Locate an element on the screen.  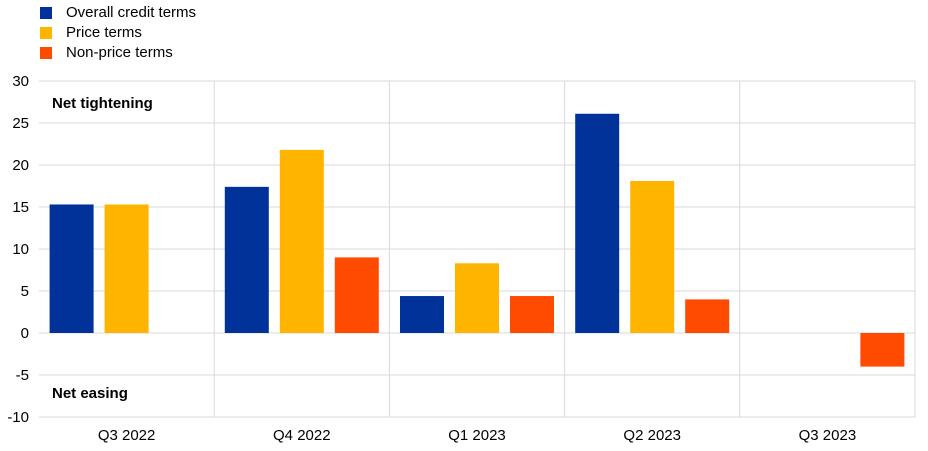
annotation-net-easing: Net easing is located at coordinates (90, 393).